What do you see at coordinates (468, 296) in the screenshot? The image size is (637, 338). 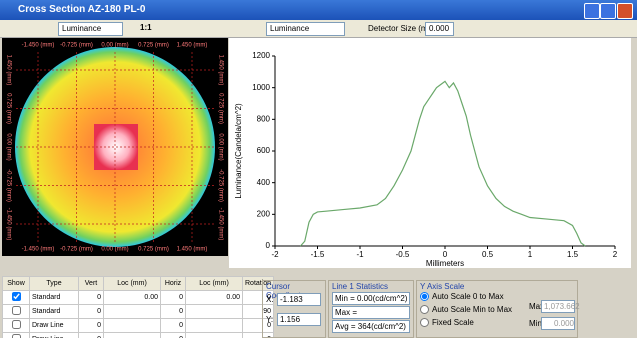 I see `radio-label: Auto Scale 0 to Max` at bounding box center [468, 296].